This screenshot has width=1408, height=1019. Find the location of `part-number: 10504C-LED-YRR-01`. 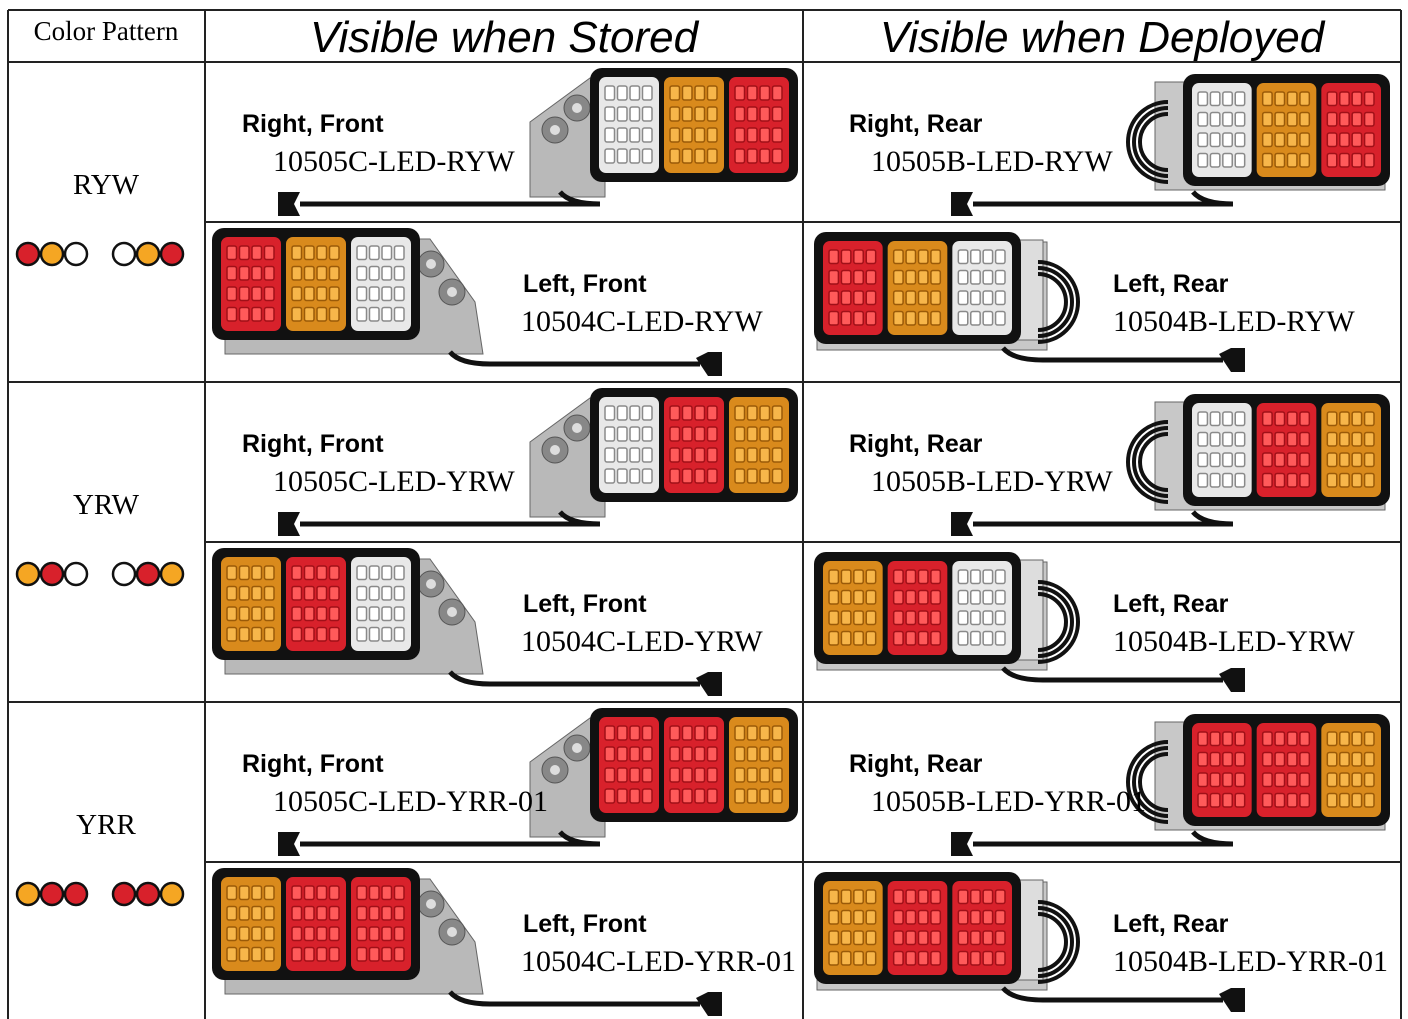

part-number: 10504C-LED-YRR-01 is located at coordinates (658, 961).